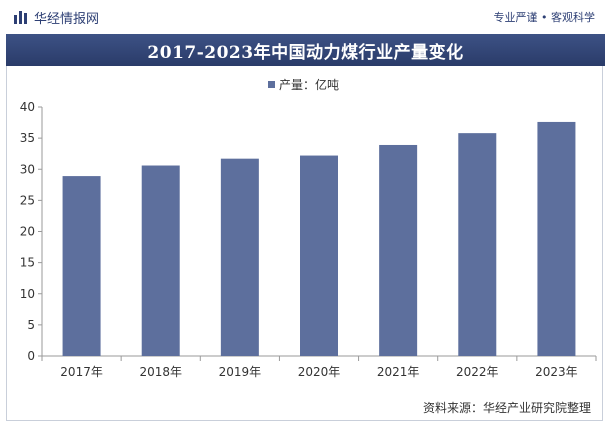 The image size is (611, 425). What do you see at coordinates (31, 325) in the screenshot?
I see `y-tick-label: 5` at bounding box center [31, 325].